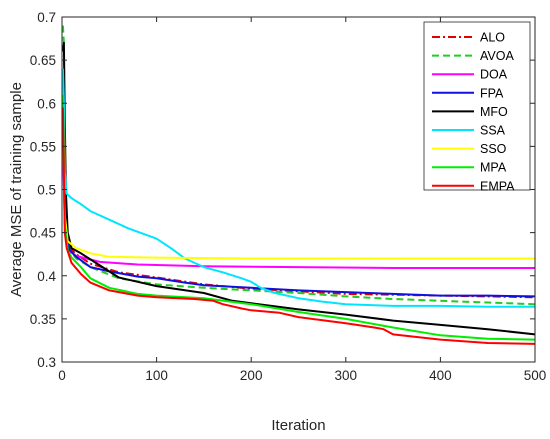 Image resolution: width=550 pixels, height=439 pixels. Describe the element at coordinates (43, 233) in the screenshot. I see `y-tick-label: 0.45` at that location.